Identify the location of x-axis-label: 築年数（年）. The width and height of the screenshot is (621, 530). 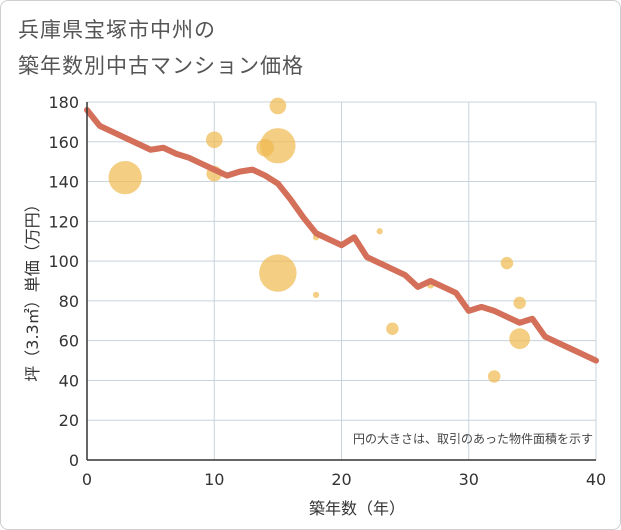
(357, 508).